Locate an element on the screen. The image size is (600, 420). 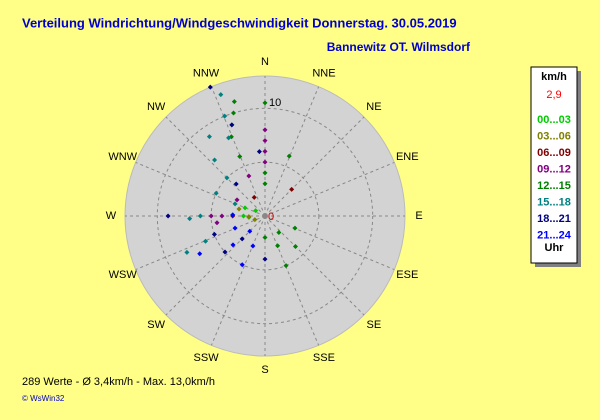
legend-current: 2,9 is located at coordinates (553, 95).